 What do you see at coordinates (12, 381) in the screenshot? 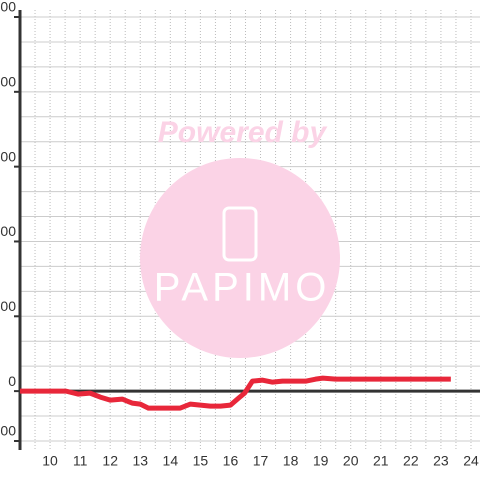
I see `y-tick-label: 0` at bounding box center [12, 381].